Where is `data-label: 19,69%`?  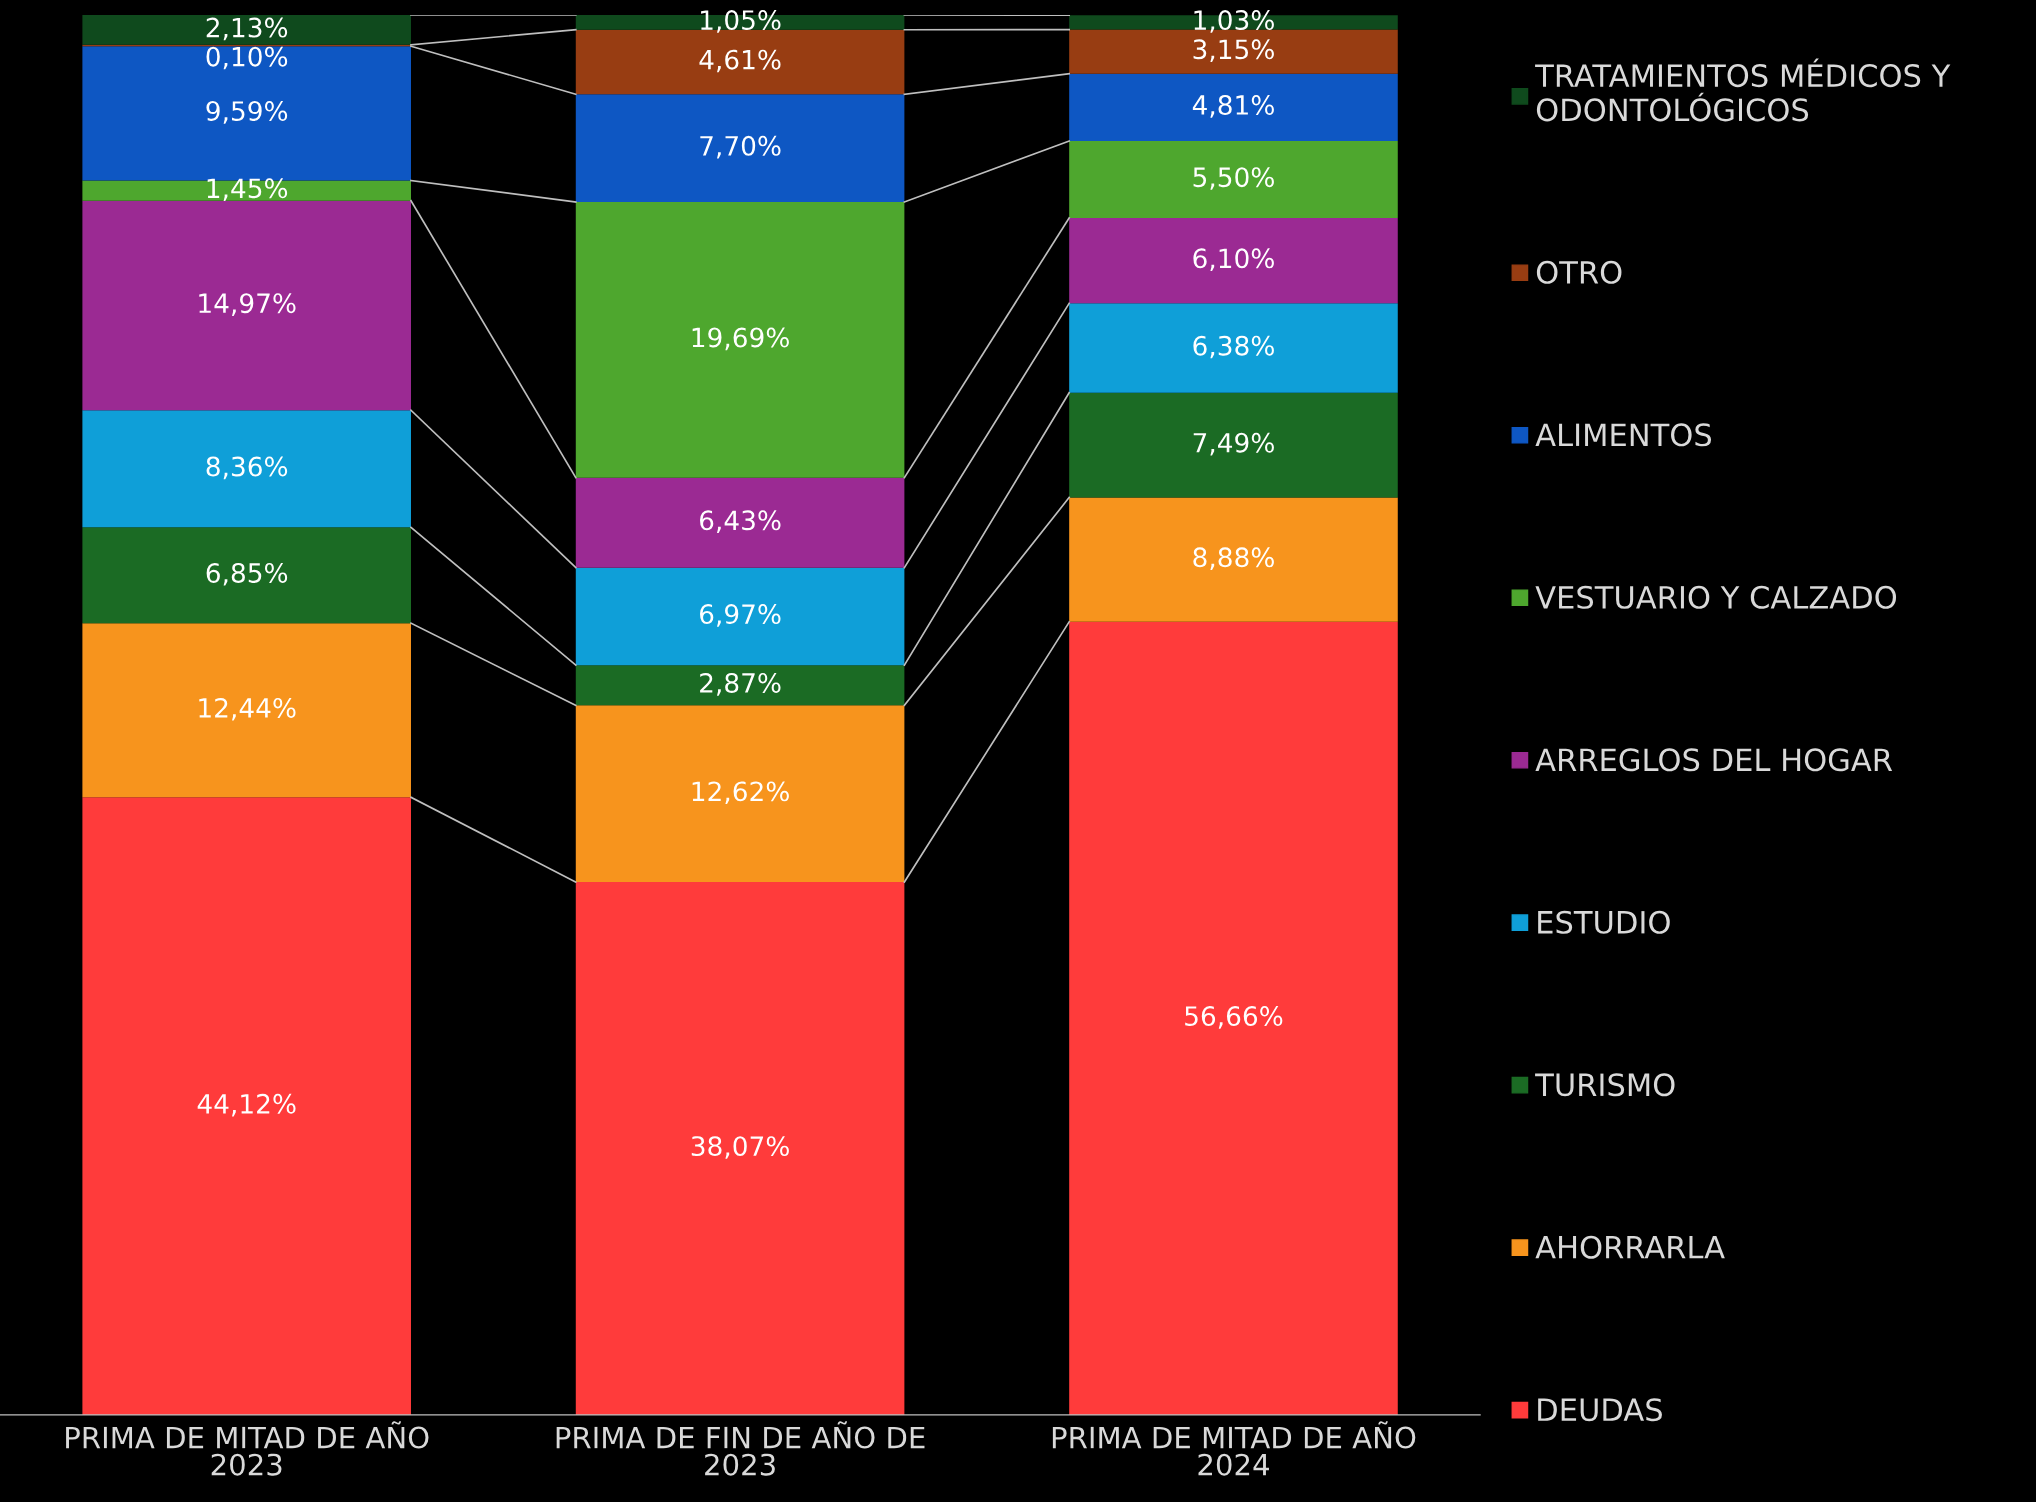
data-label: 19,69% is located at coordinates (740, 339).